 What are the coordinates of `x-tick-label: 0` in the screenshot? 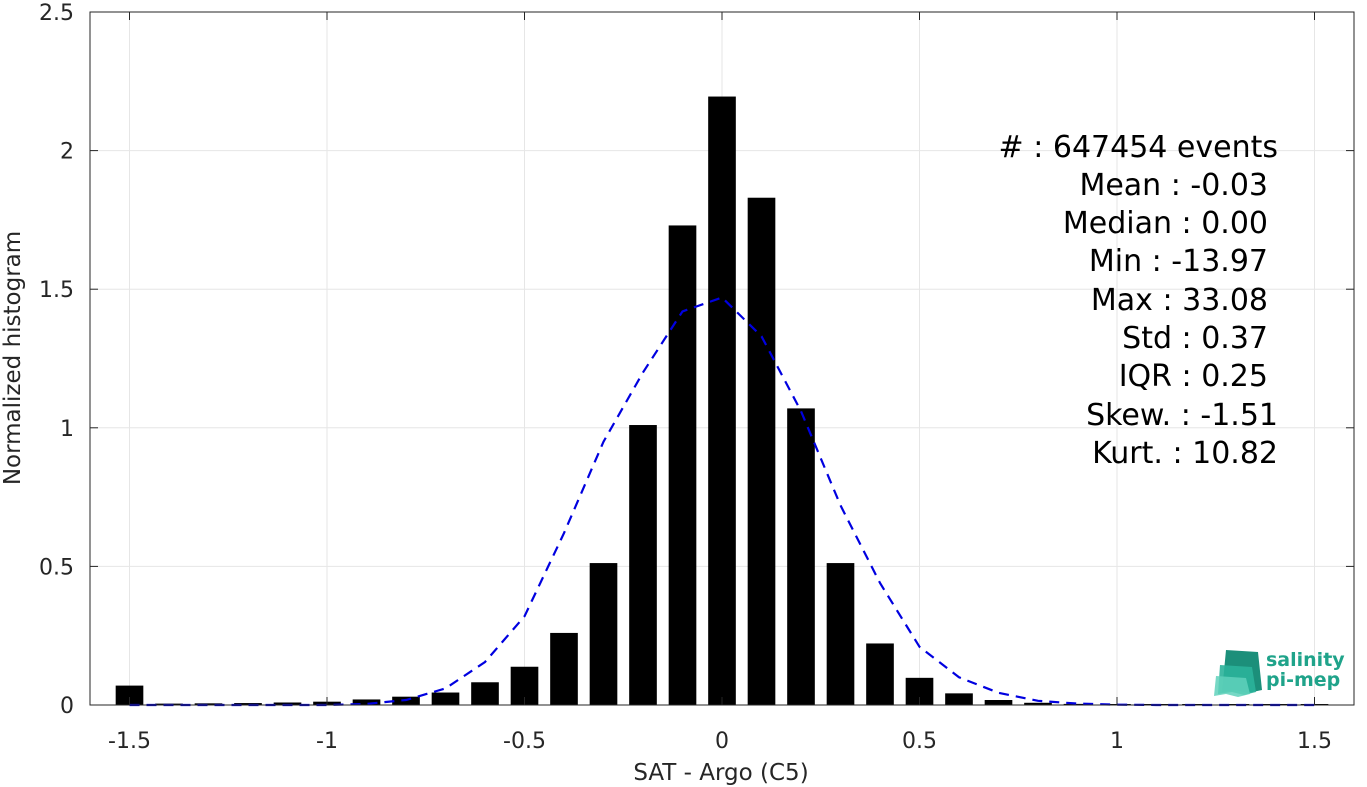 It's located at (722, 741).